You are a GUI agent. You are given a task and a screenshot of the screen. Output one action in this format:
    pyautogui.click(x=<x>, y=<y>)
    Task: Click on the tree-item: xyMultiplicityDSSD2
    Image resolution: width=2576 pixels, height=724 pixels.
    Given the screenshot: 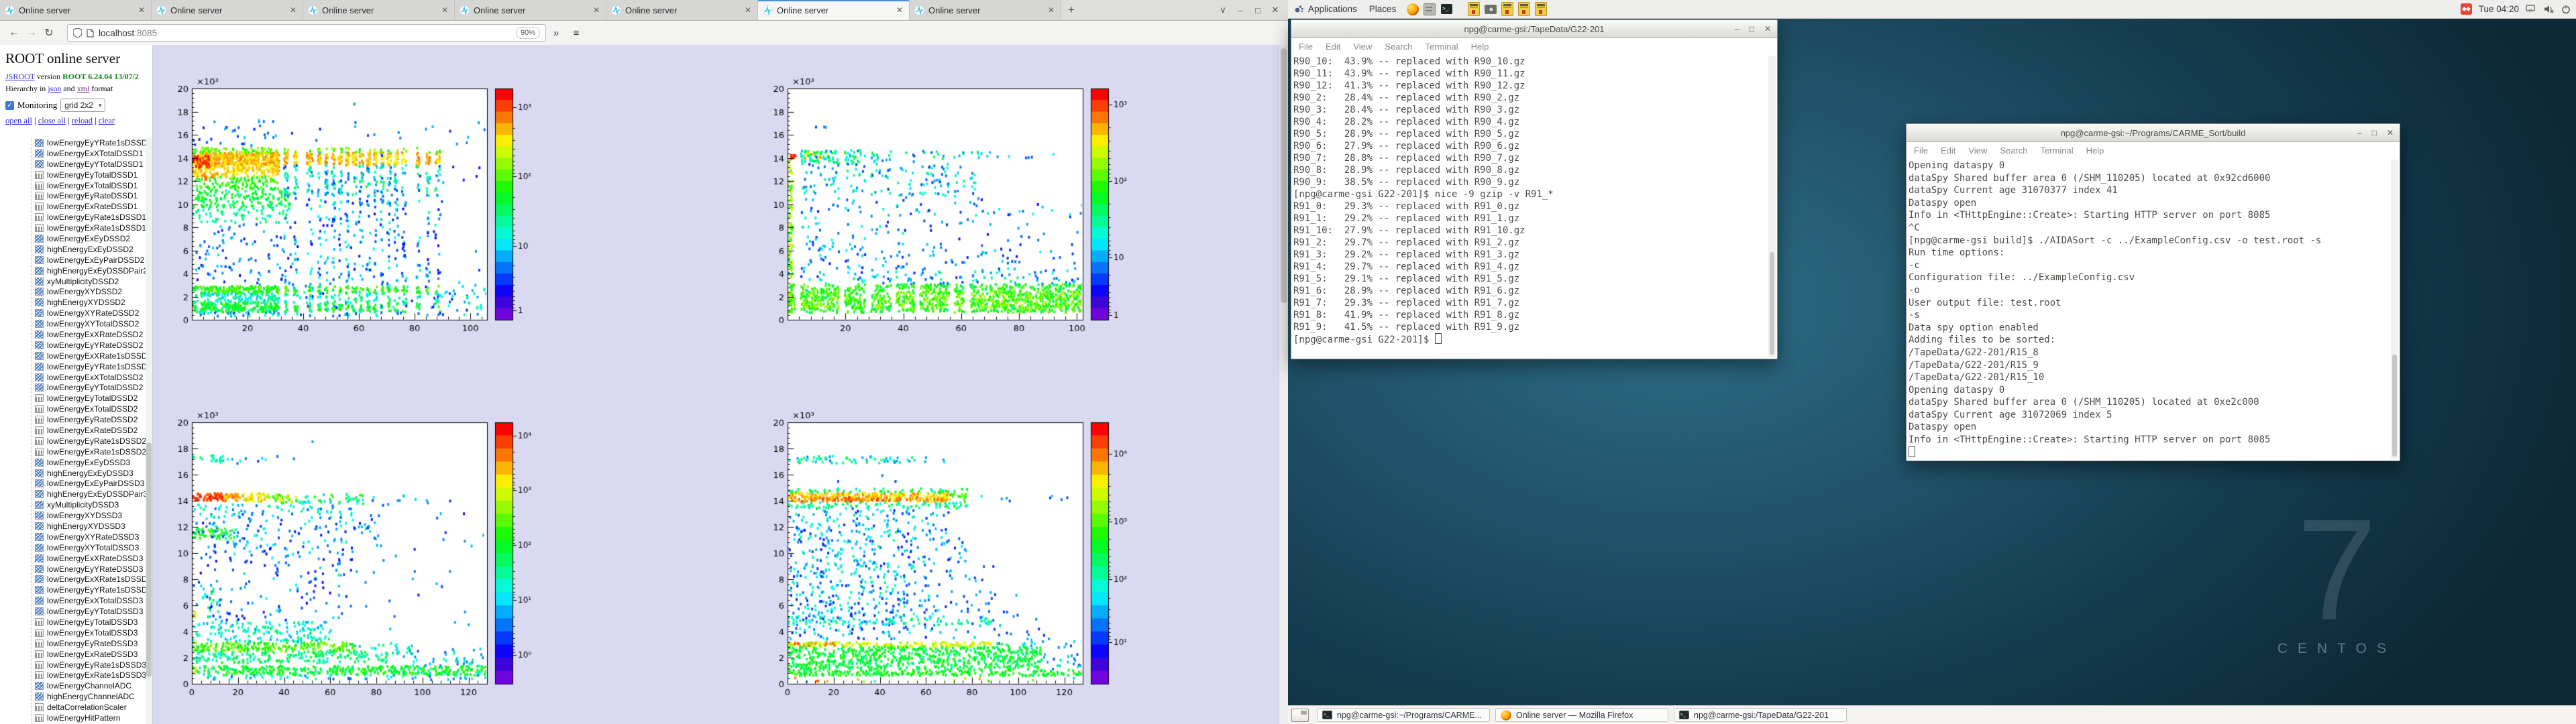 What is the action you would take?
    pyautogui.click(x=73, y=281)
    